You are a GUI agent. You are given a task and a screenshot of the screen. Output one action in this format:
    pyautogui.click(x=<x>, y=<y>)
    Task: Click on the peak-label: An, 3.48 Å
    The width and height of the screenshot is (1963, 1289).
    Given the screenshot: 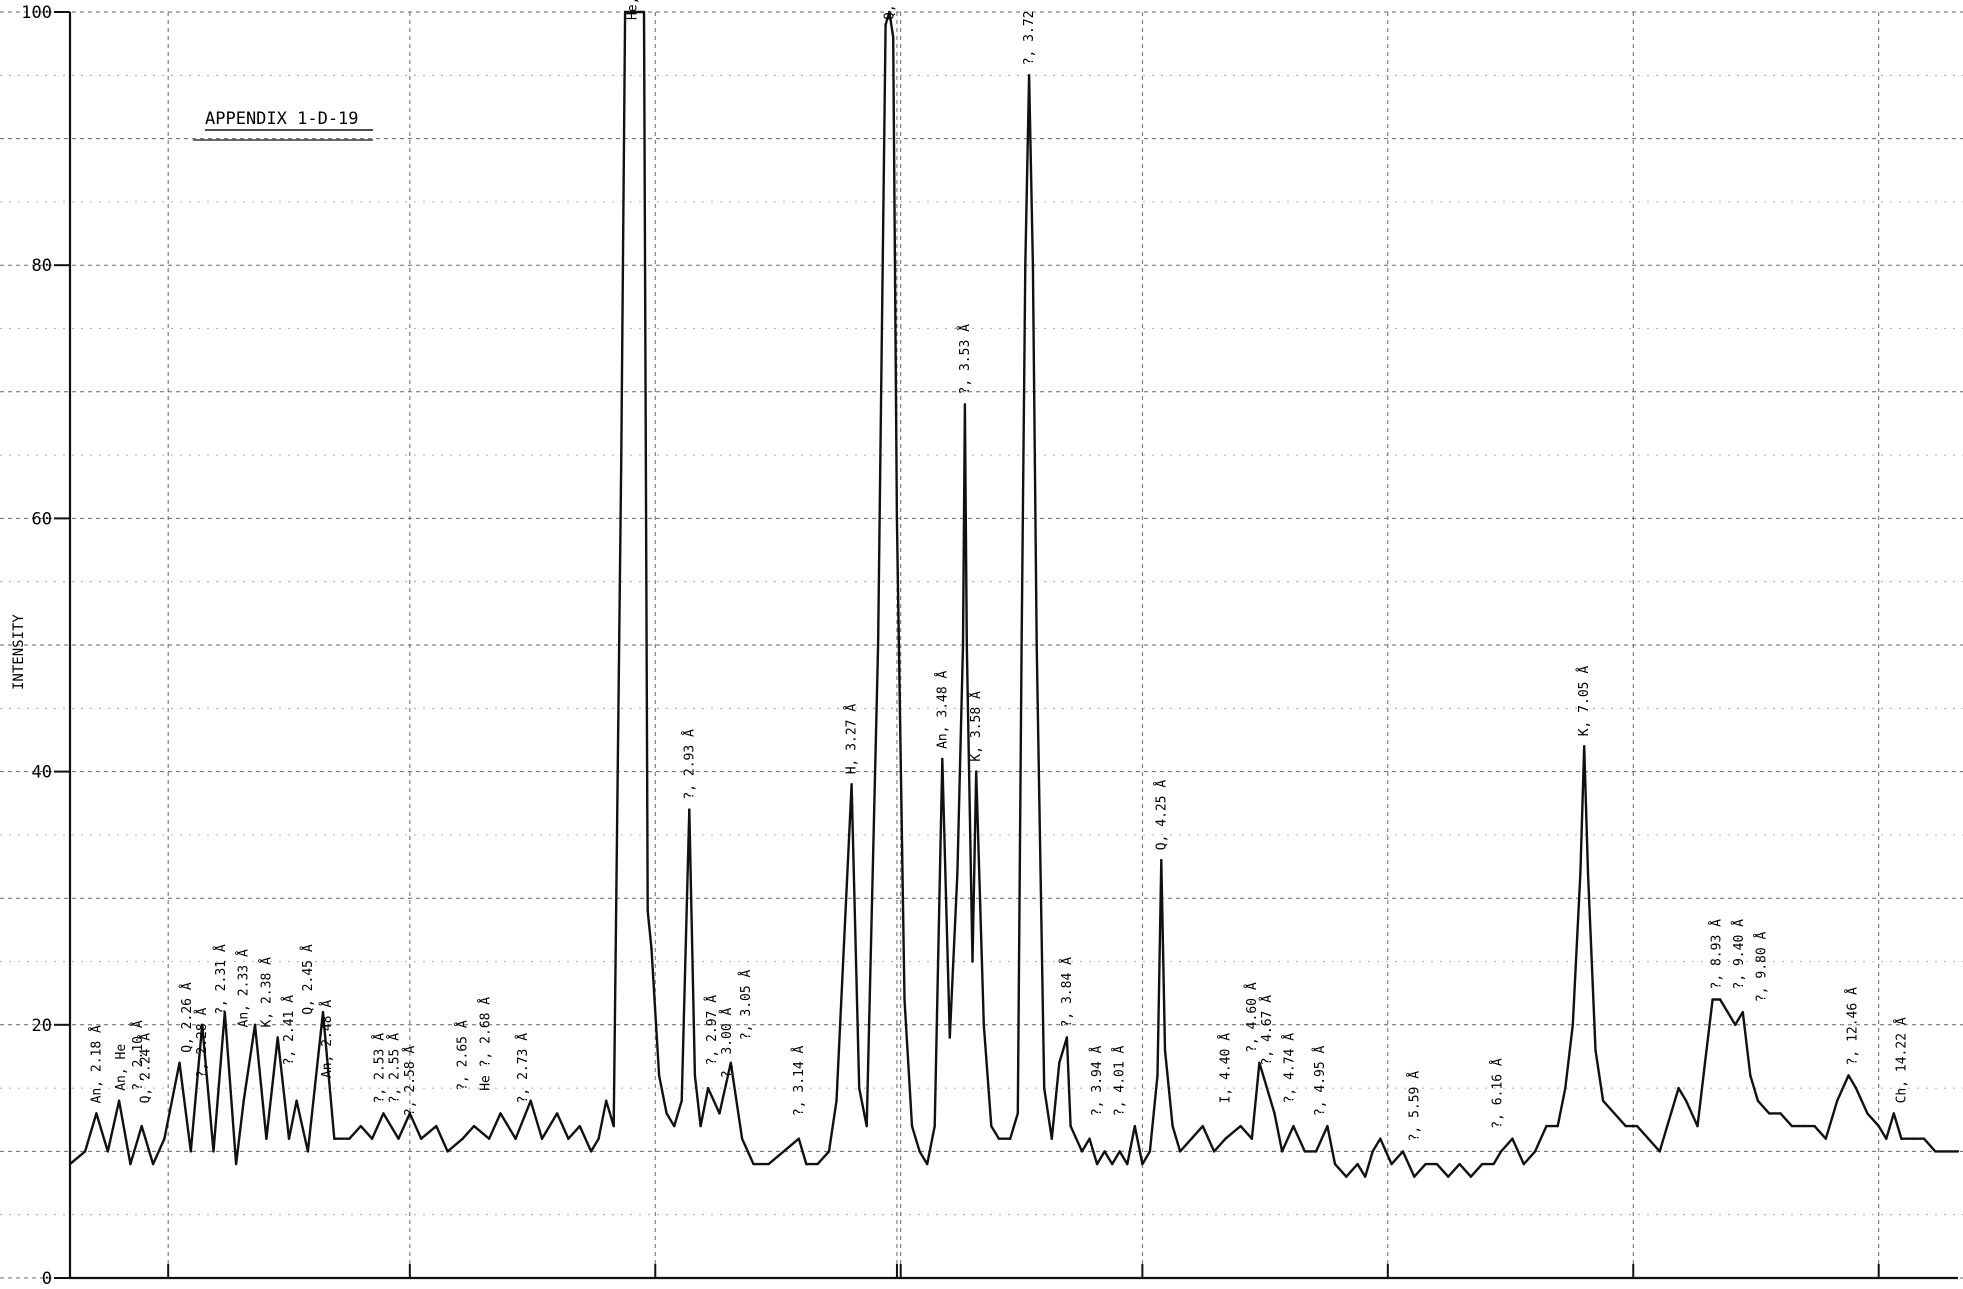 What is the action you would take?
    pyautogui.click(x=942, y=709)
    